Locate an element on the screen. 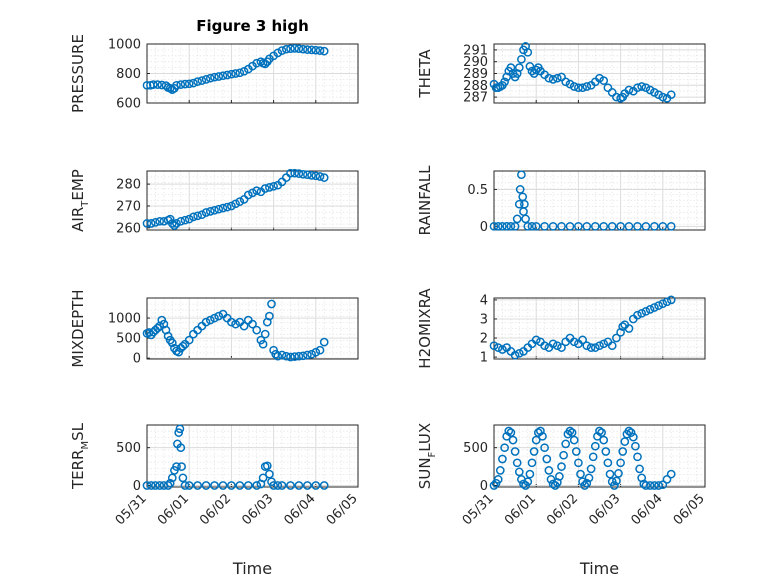  x-axis-label: Time is located at coordinates (599, 568).